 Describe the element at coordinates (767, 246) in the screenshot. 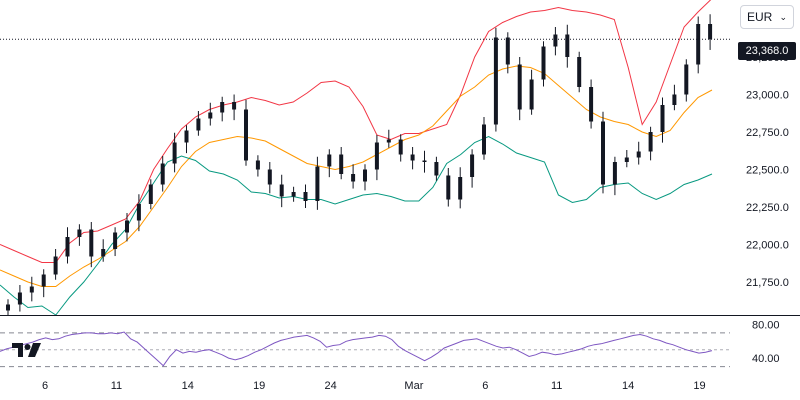

I see `price-tick-label: 22,000.0` at that location.